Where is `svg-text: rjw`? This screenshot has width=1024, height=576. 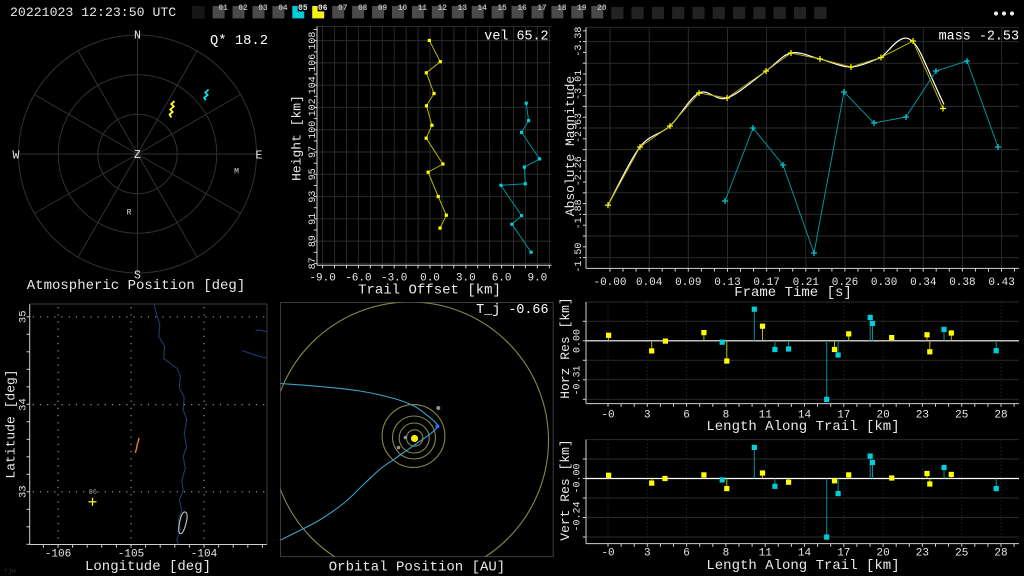
svg-text: rjw is located at coordinates (10, 571).